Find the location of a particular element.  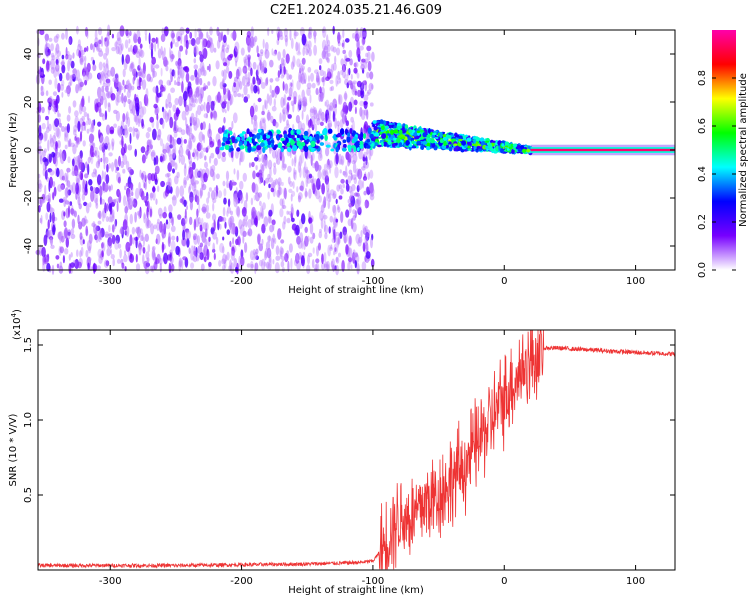

colorbar-tick-label: 0.4 is located at coordinates (702, 174).